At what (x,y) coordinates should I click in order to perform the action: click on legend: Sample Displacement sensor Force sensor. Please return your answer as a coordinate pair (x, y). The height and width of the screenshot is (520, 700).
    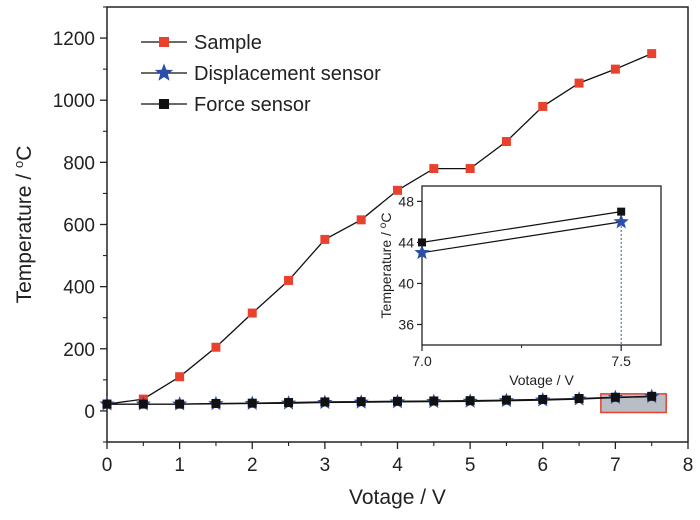
    Looking at the image, I should click on (261, 74).